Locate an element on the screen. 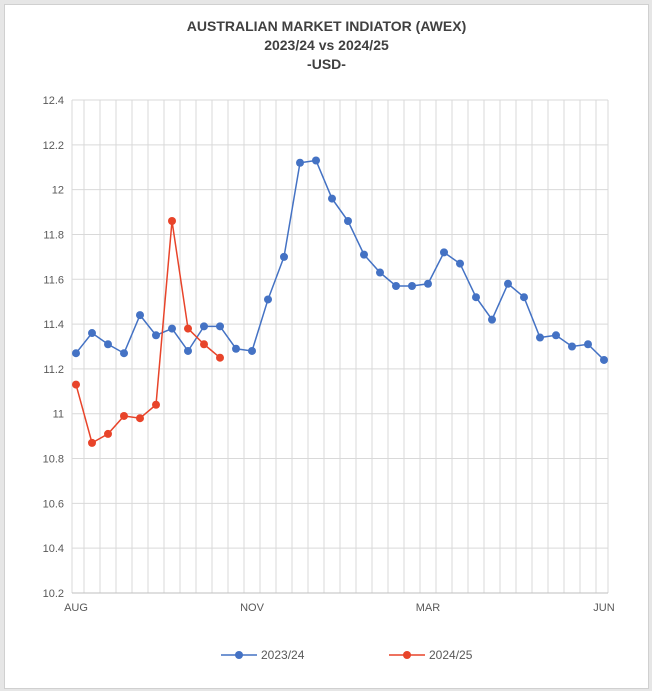 This screenshot has height=691, width=652. y-tick-label: 12.4 is located at coordinates (53, 101).